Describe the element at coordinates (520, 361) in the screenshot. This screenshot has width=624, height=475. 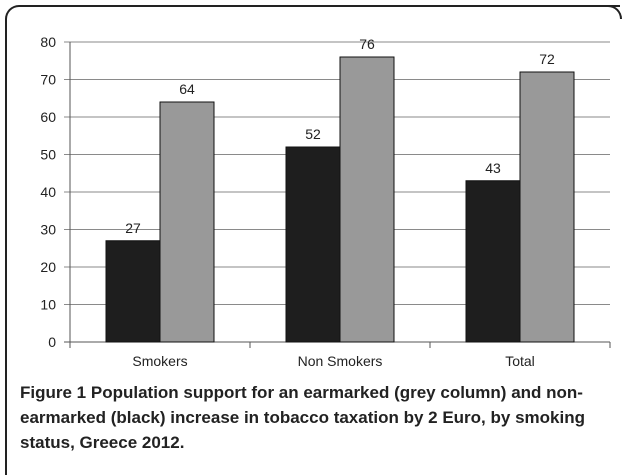
I see `x-tick-label-2: Total` at that location.